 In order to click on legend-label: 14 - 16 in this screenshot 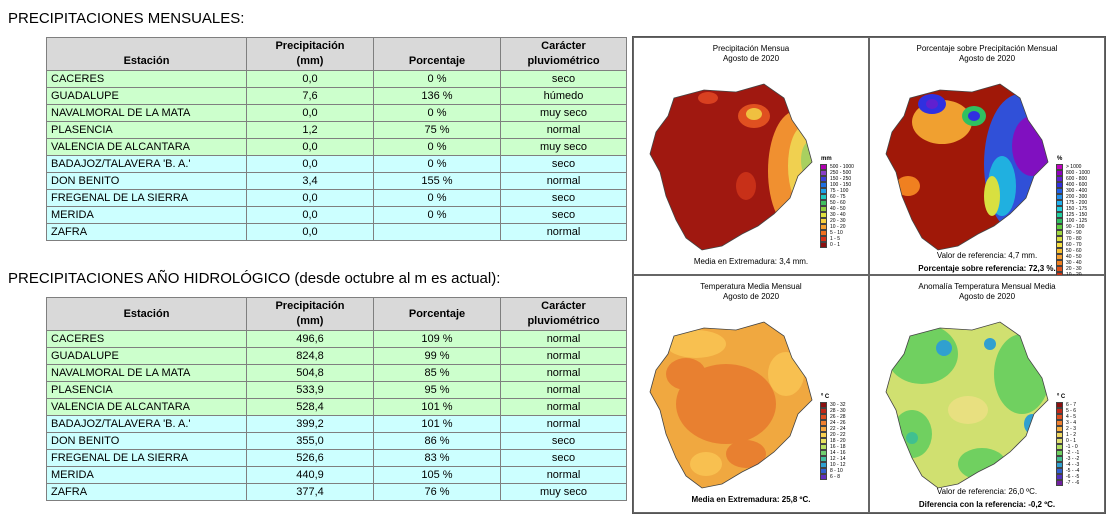, I will do `click(838, 453)`.